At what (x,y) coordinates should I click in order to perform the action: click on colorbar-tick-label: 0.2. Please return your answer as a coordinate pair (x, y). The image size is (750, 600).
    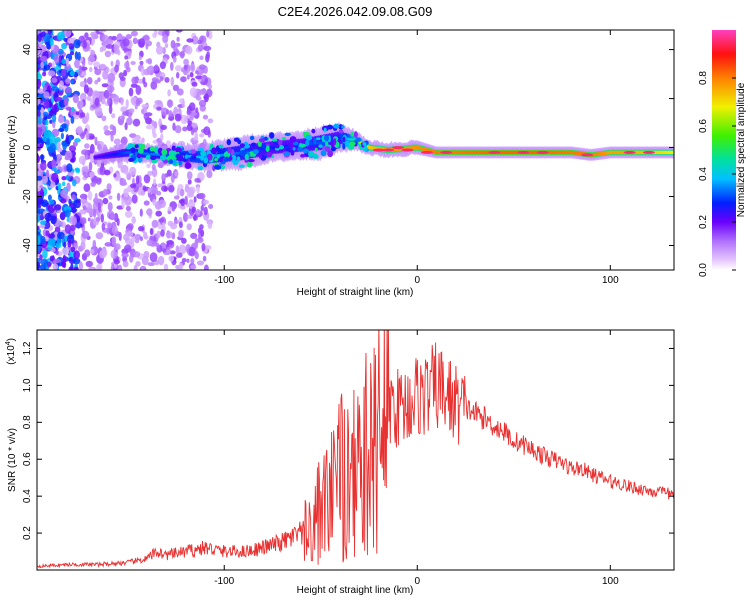
    Looking at the image, I should click on (703, 222).